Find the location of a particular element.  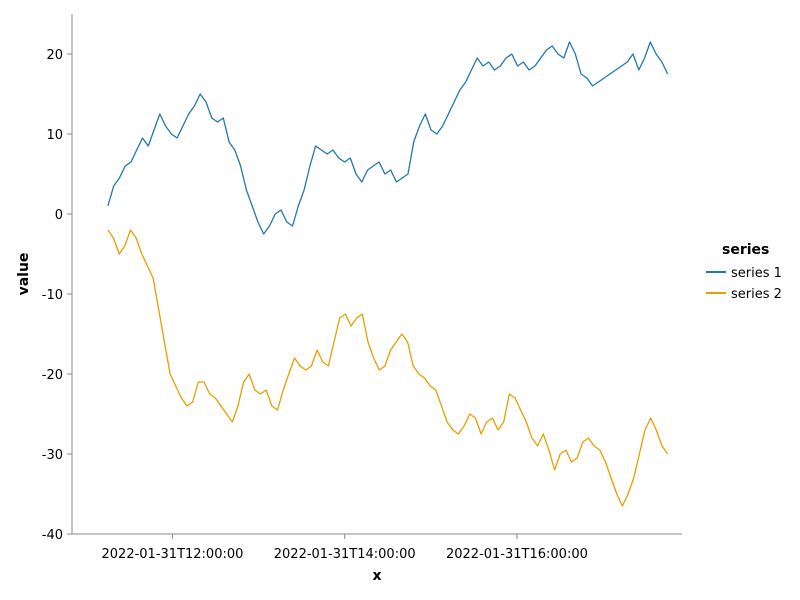

y-tick-label: -10 is located at coordinates (52, 295).